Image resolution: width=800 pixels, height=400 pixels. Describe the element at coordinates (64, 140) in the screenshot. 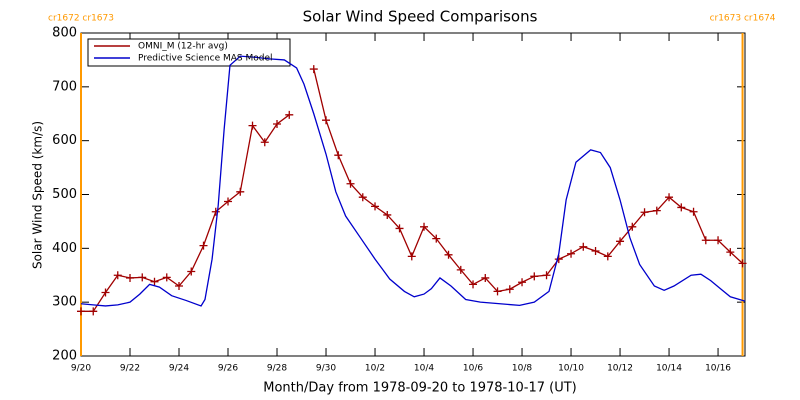

I see `y-tick-label: 600` at that location.